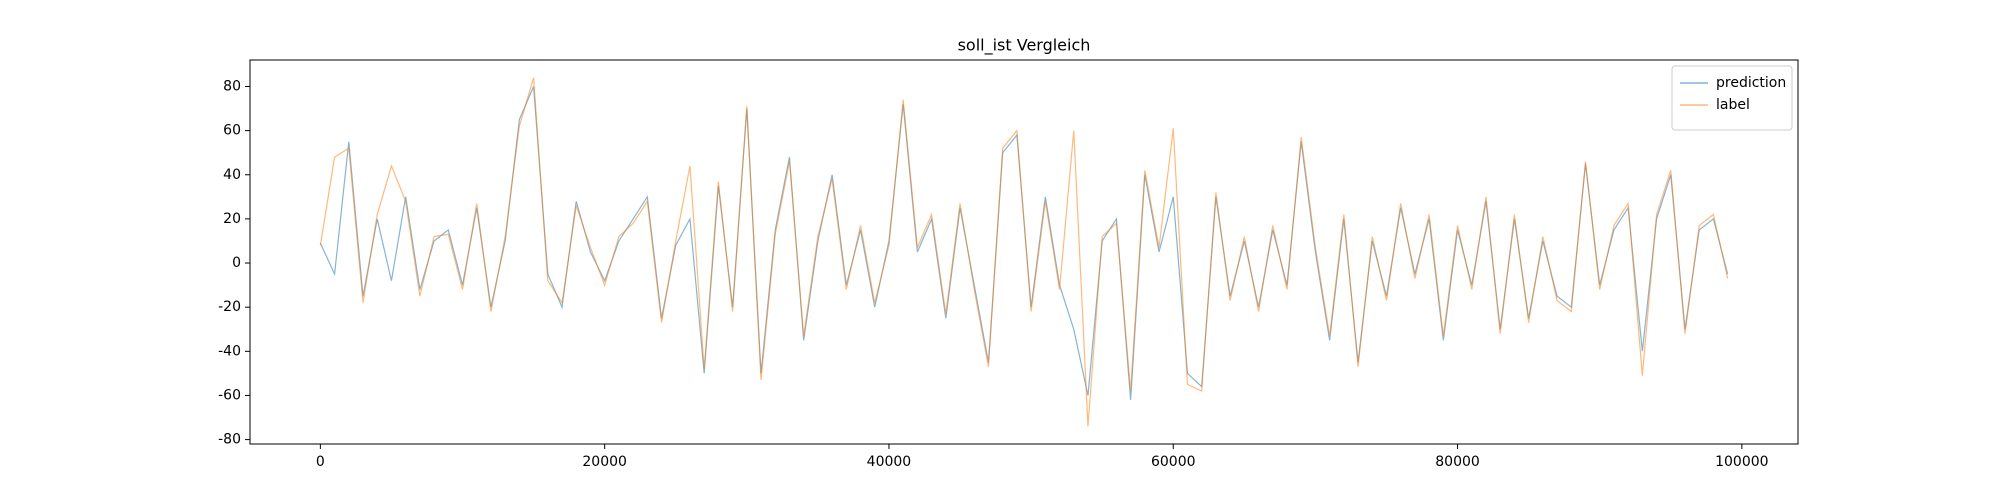  Describe the element at coordinates (229, 440) in the screenshot. I see `y-tick-label: -80` at that location.